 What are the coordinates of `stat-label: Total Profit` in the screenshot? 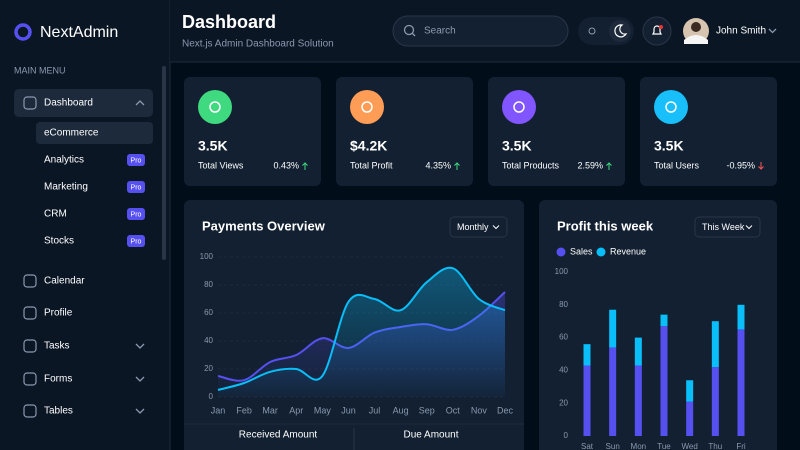 It's located at (371, 165).